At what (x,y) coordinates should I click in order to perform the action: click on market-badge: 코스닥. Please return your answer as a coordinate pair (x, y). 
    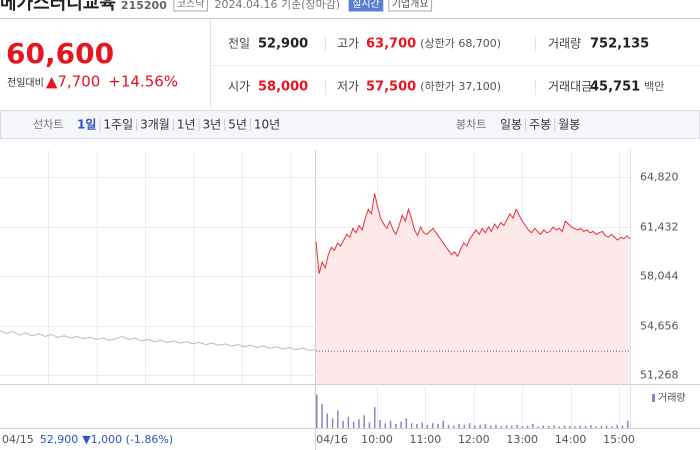
    Looking at the image, I should click on (191, 5).